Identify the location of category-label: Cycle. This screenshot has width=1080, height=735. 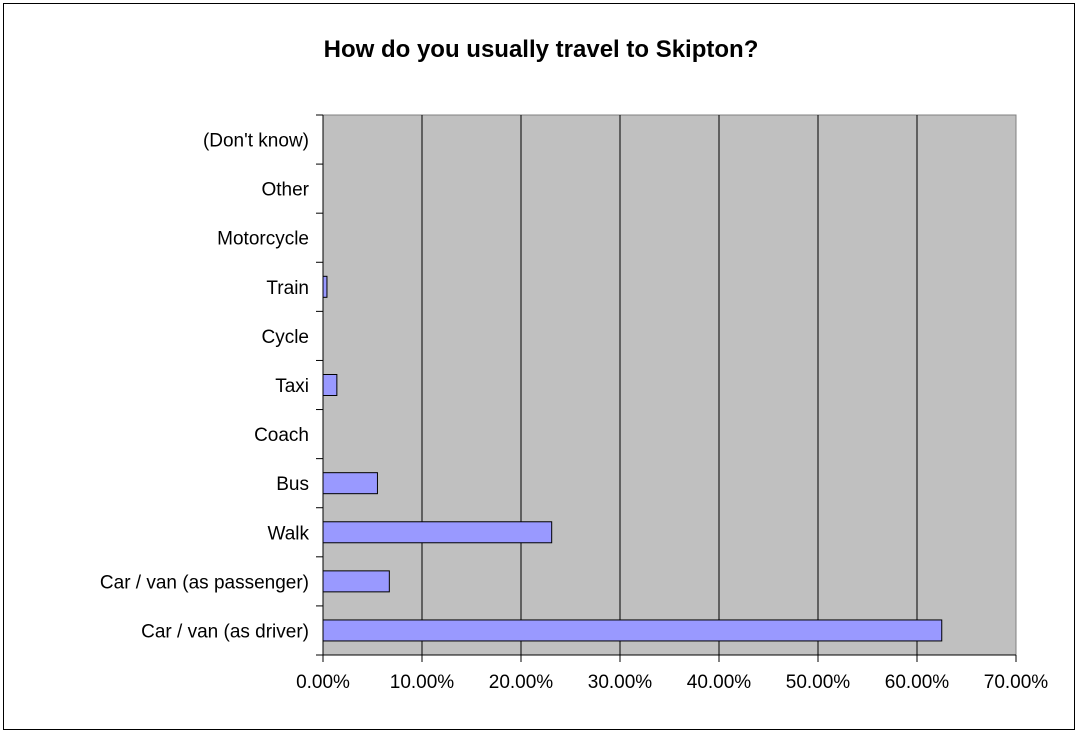
(285, 337).